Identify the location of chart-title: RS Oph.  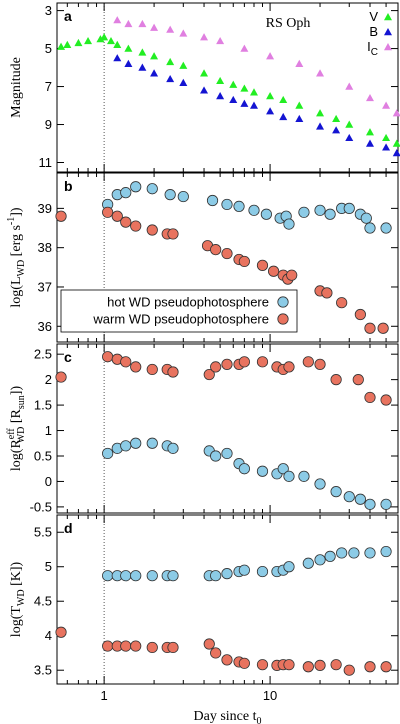
(288, 23).